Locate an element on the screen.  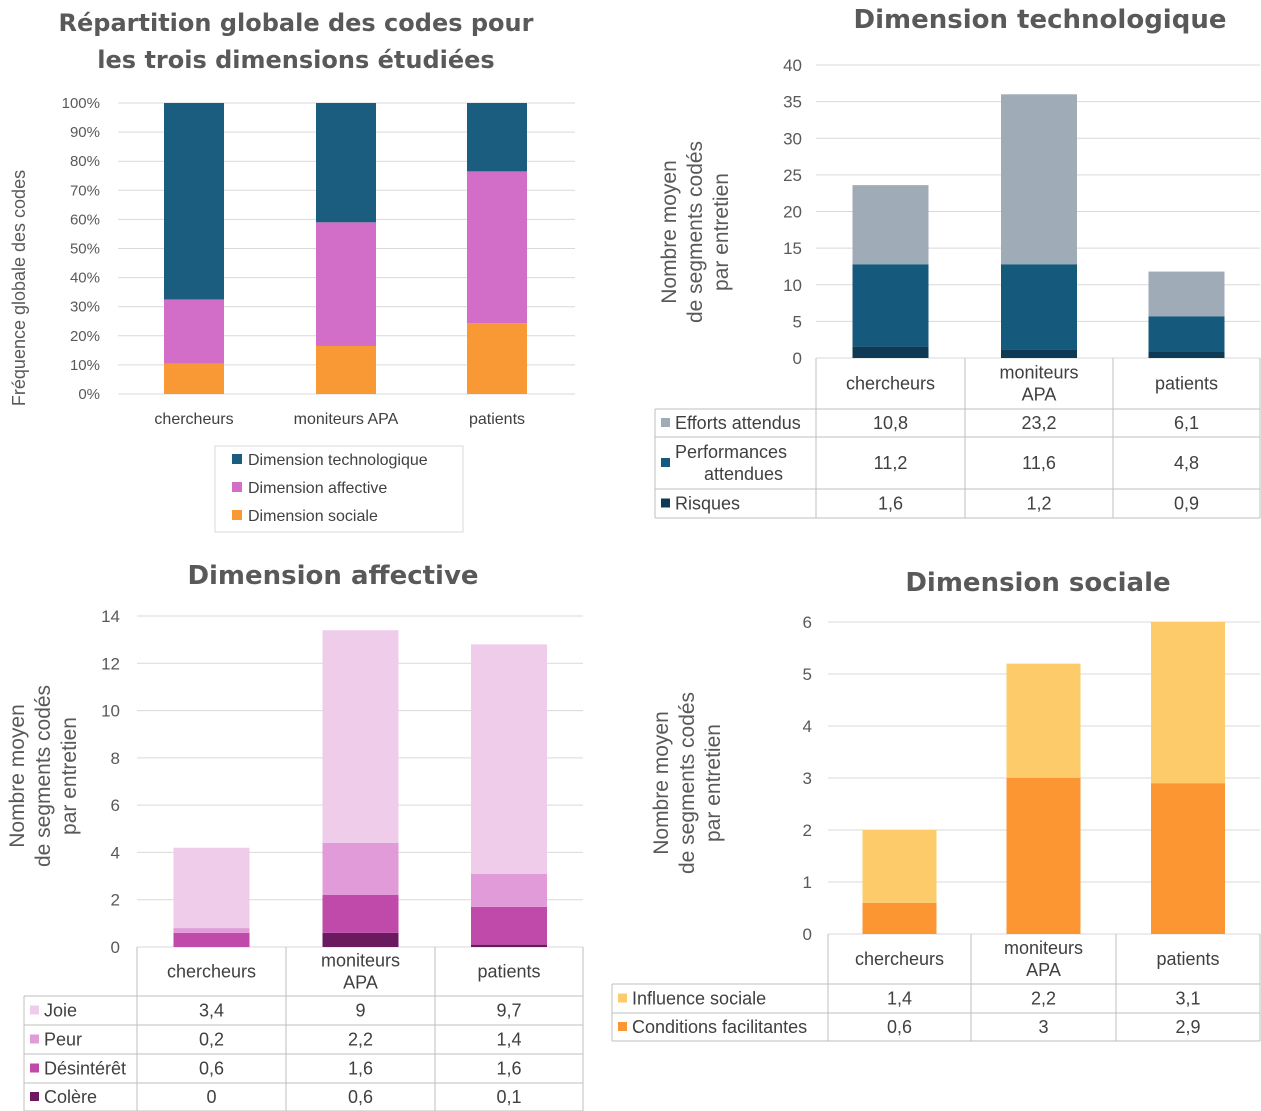
bar-performances-attendues-patients is located at coordinates (1186, 334).